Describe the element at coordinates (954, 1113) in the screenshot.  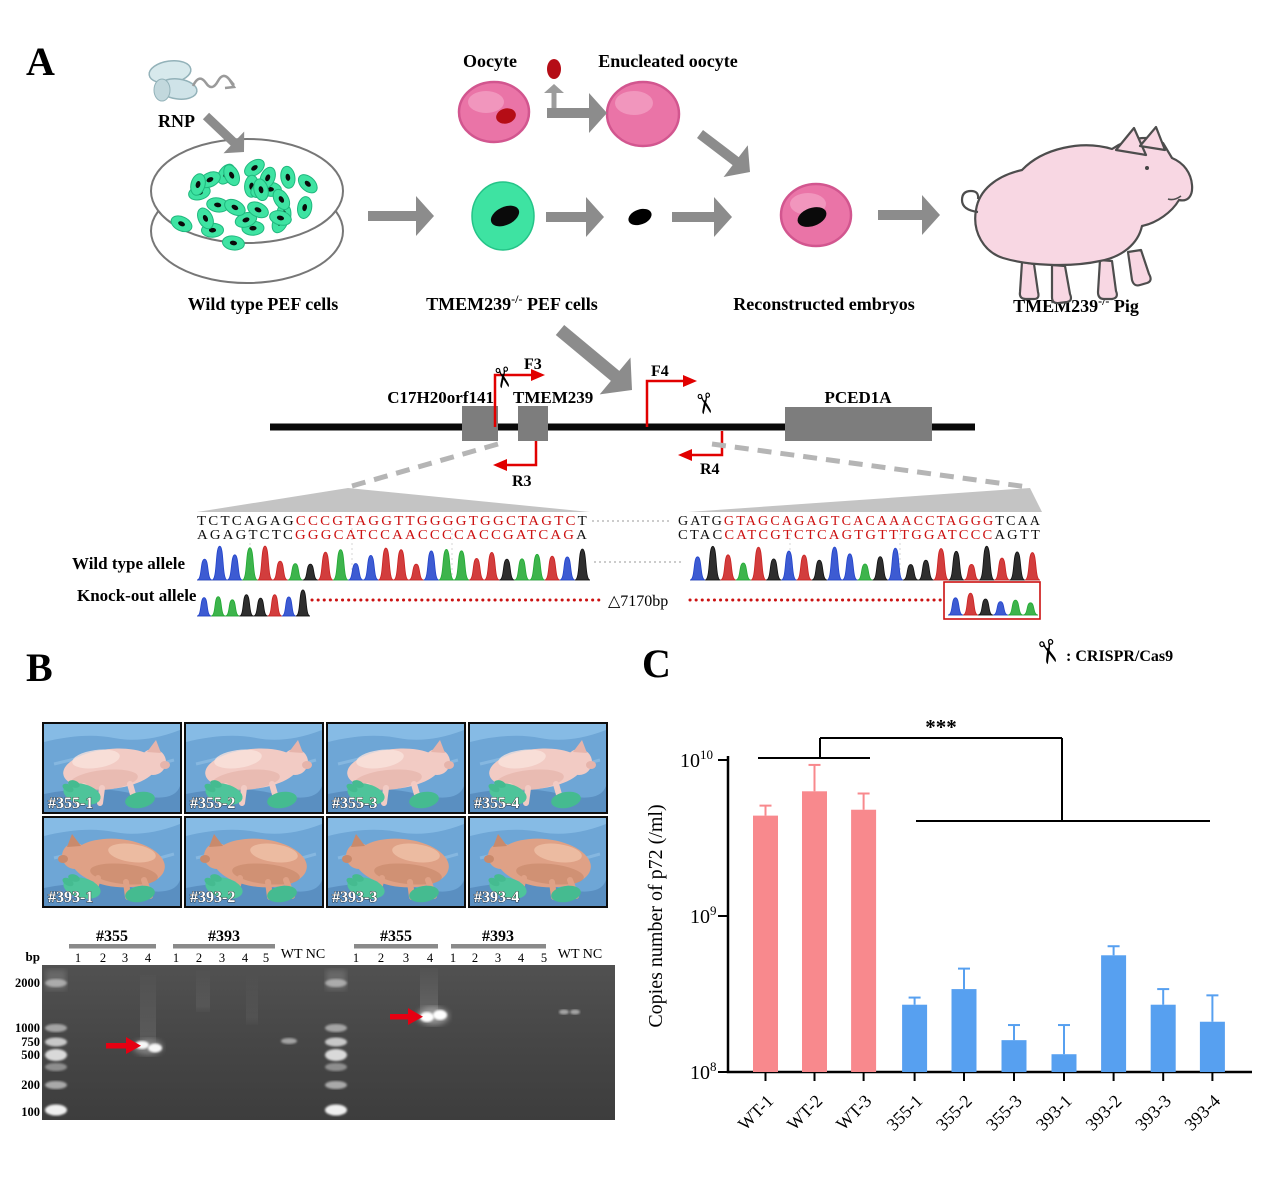
I see `x-tick-label: 355-2` at that location.